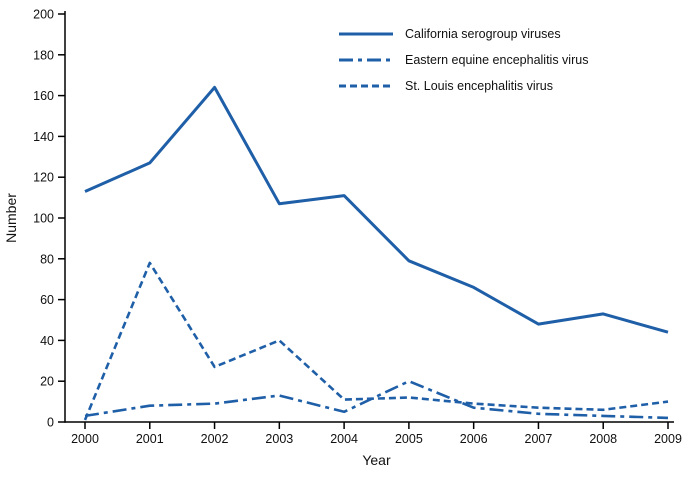  I want to click on x-tick-label: 2001, so click(150, 439).